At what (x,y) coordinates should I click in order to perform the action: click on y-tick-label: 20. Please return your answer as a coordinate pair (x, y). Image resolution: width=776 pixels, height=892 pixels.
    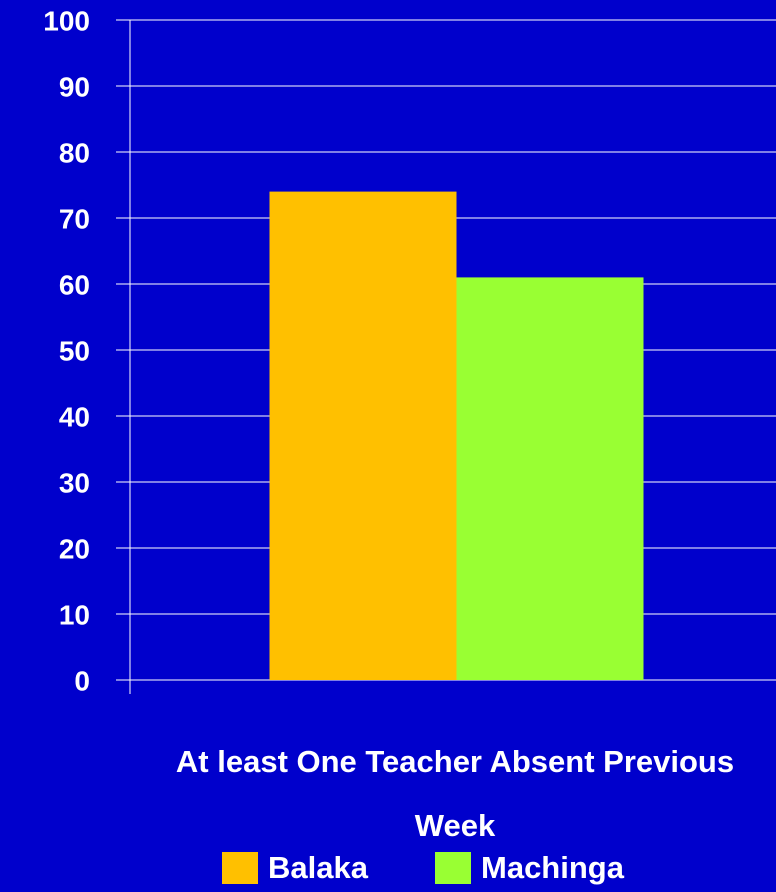
    Looking at the image, I should click on (74, 548).